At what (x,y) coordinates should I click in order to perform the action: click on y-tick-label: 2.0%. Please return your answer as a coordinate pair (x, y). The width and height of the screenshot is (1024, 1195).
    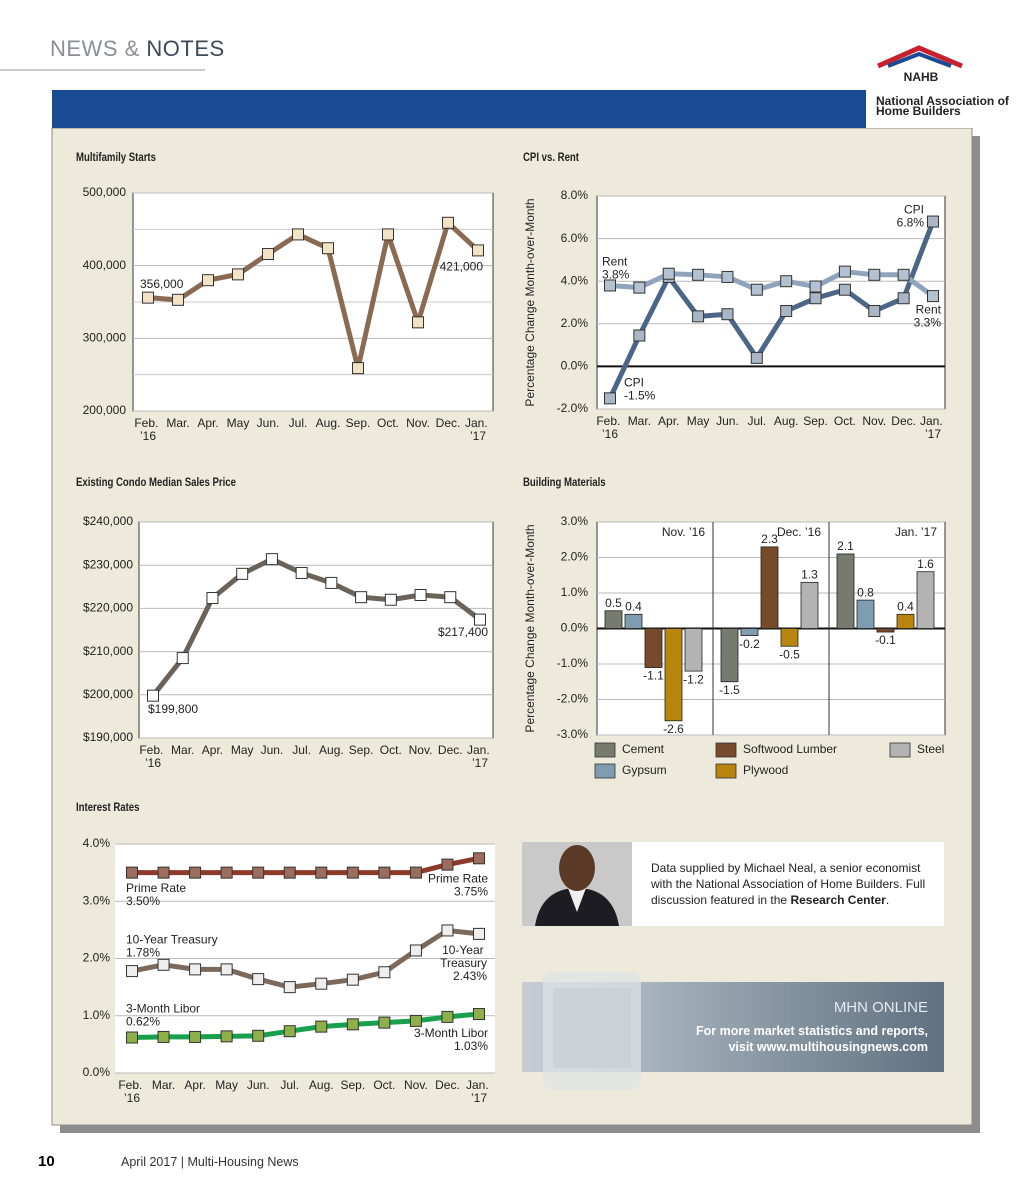
    Looking at the image, I should click on (575, 323).